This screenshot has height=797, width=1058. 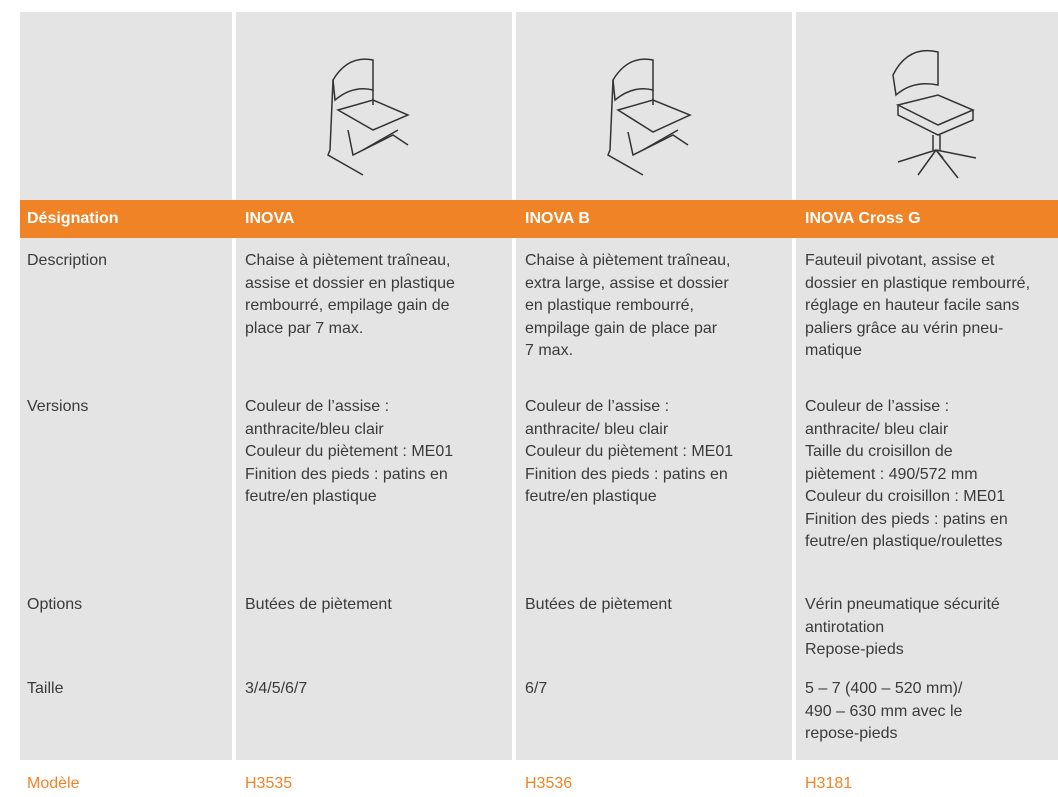 I want to click on cell-text: feutre/en plastique/roulettes, so click(x=904, y=541).